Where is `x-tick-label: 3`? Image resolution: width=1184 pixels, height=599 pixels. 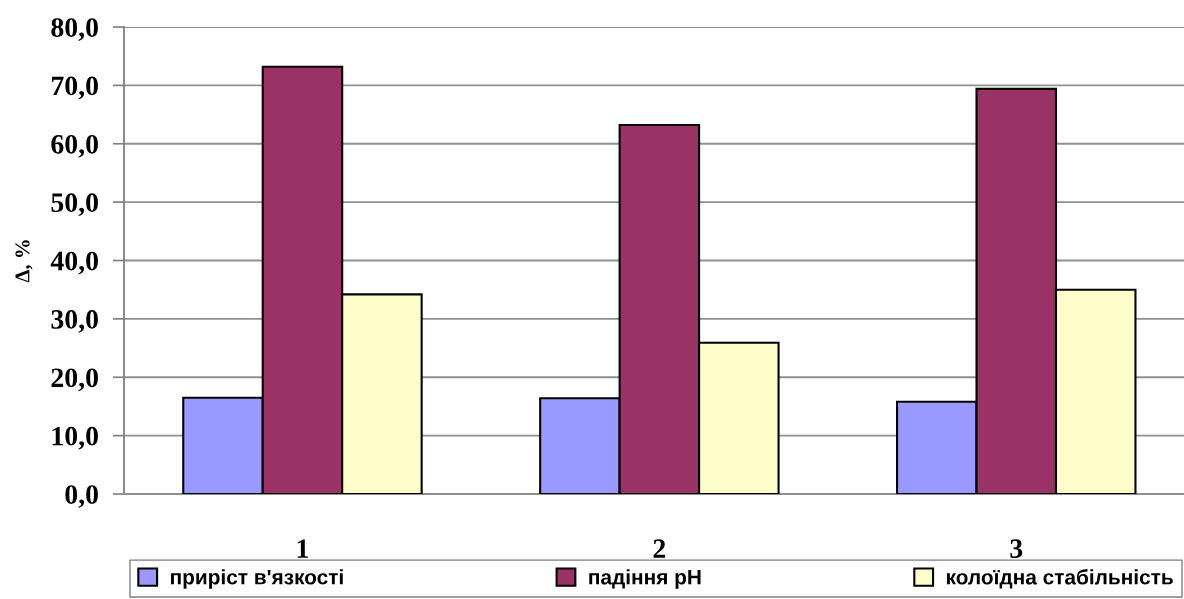 x-tick-label: 3 is located at coordinates (1016, 548).